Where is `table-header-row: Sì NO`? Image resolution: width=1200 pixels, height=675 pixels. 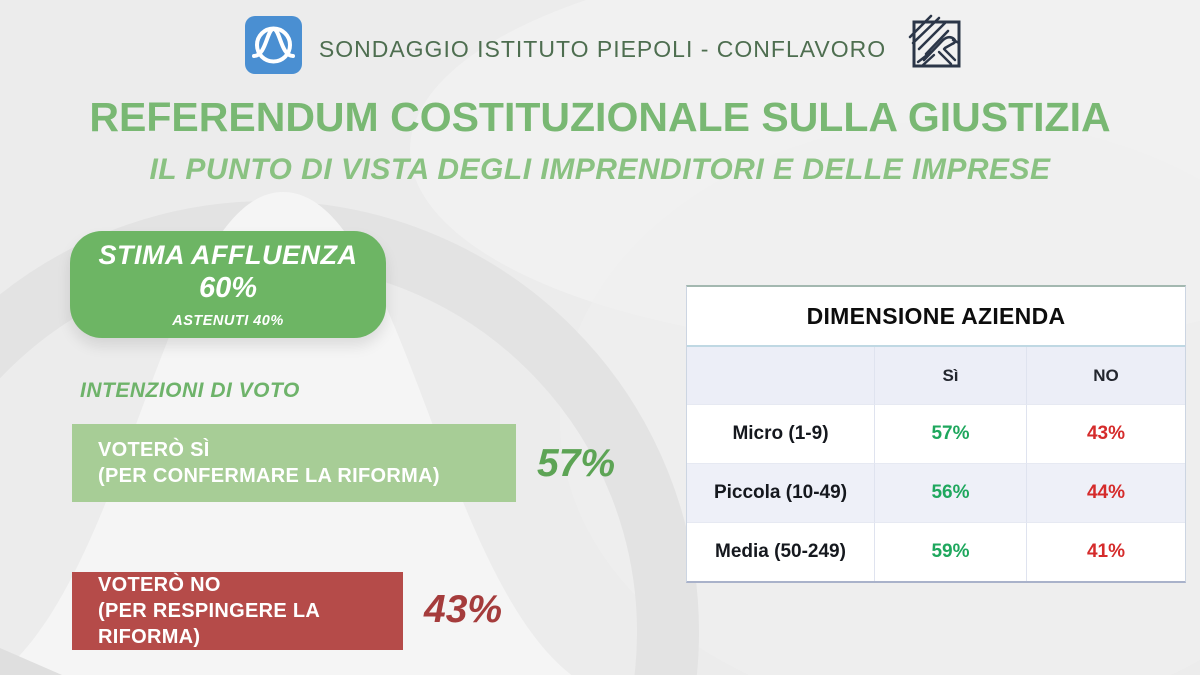
table-header-row: Sì NO is located at coordinates (936, 375).